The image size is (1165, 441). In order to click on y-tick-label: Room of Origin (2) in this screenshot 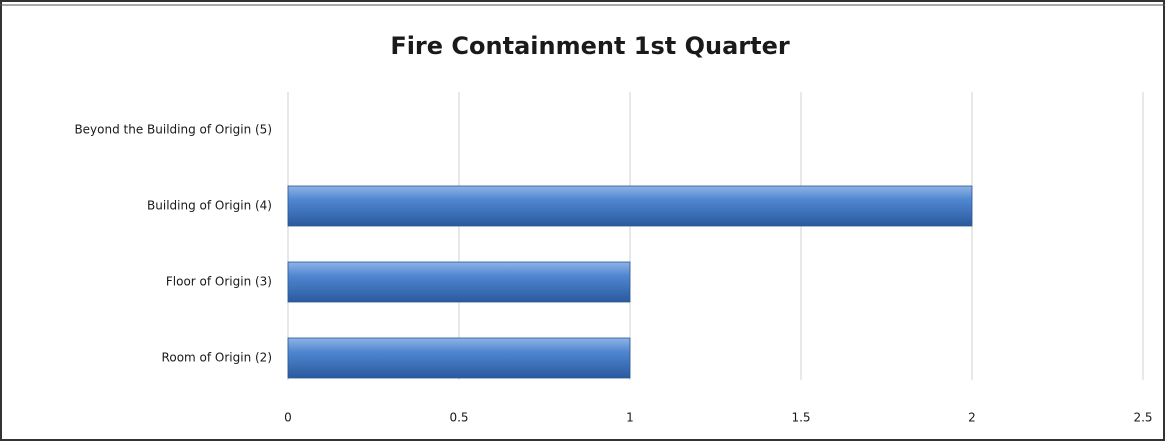, I will do `click(217, 358)`.